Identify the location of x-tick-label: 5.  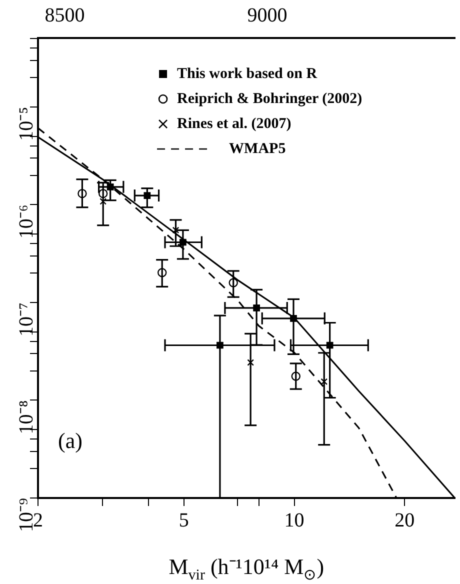
(183, 520).